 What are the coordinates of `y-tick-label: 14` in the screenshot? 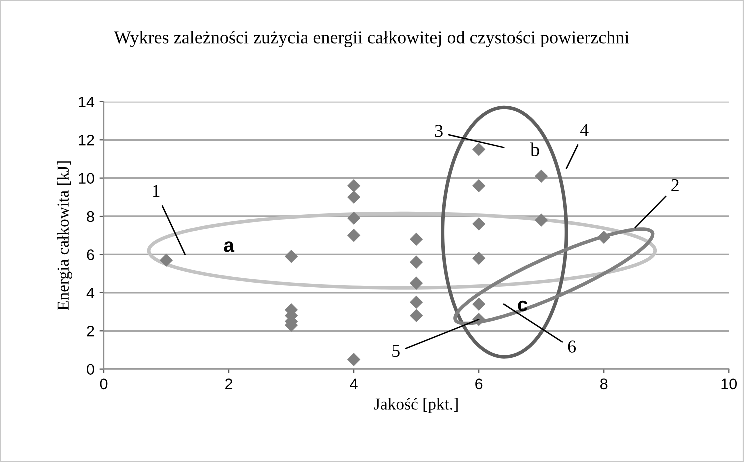 It's located at (87, 102).